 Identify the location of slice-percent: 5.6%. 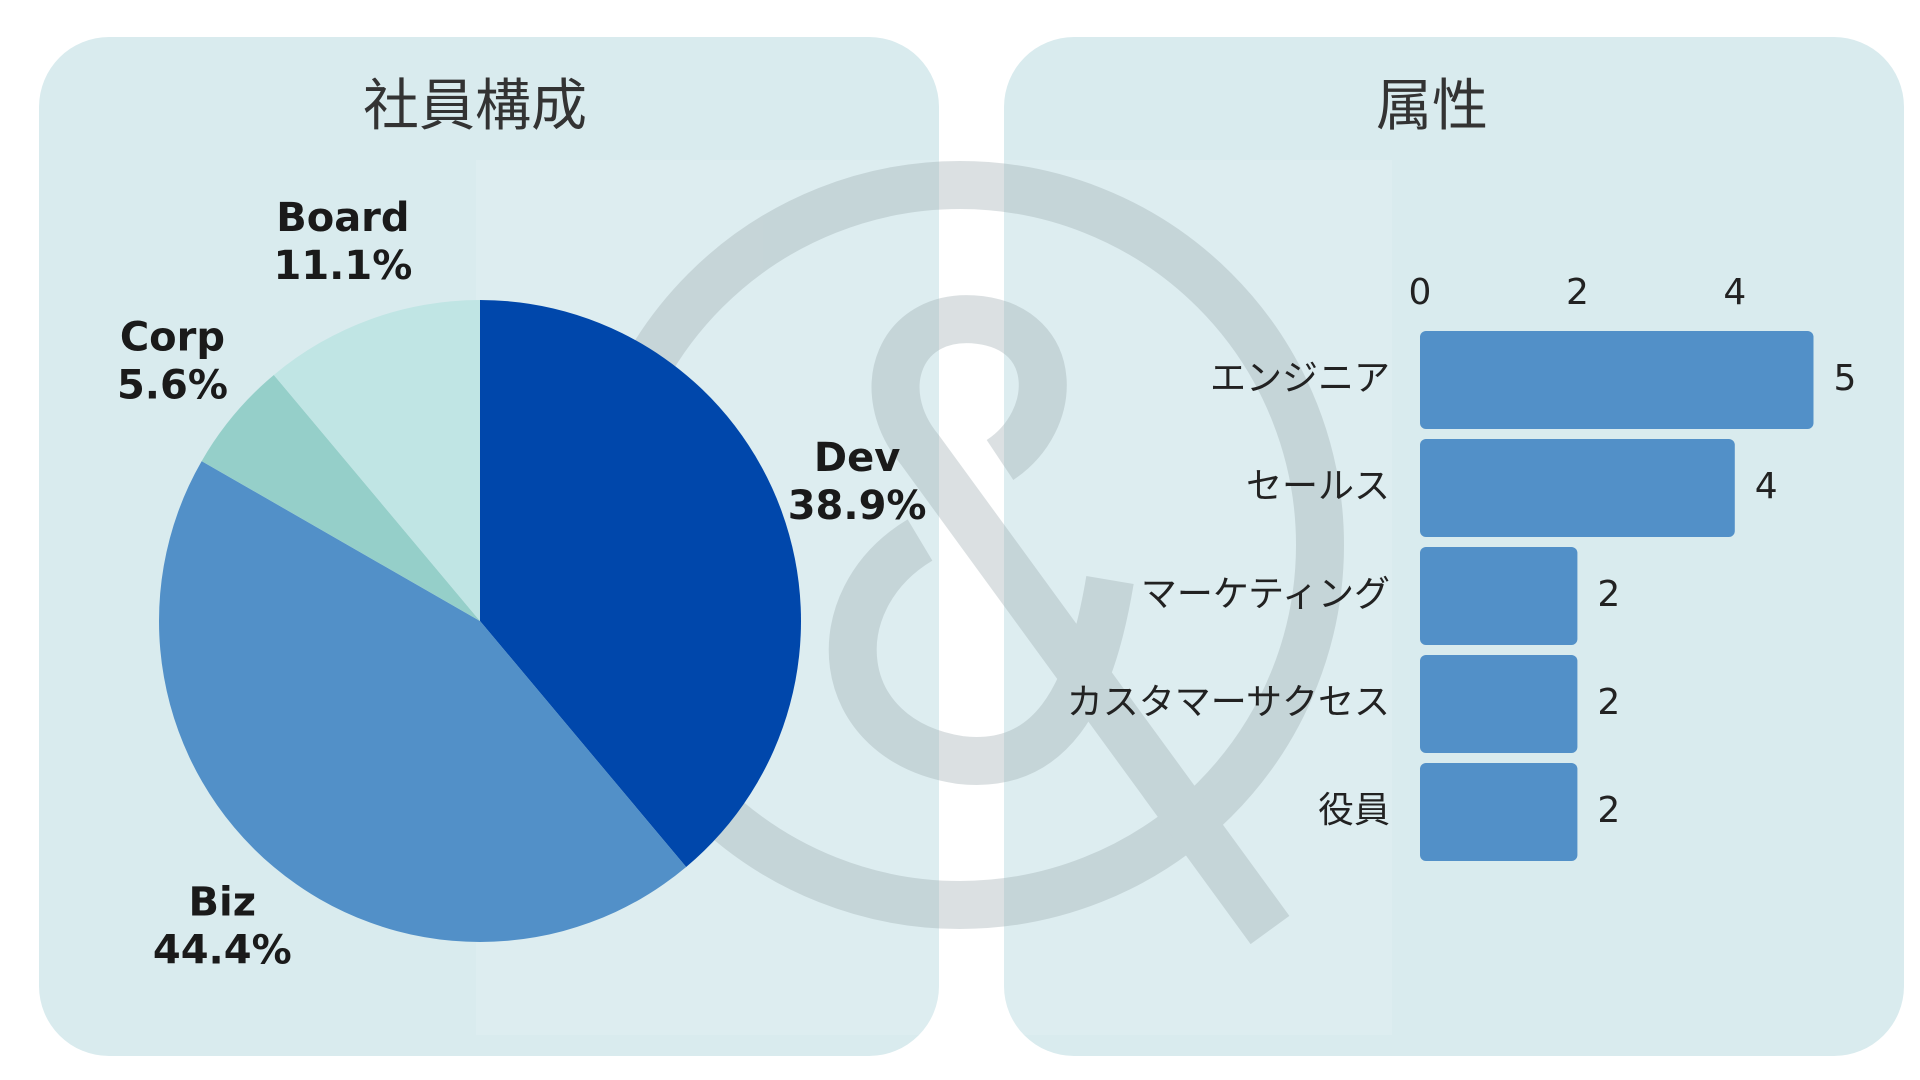
(172, 385).